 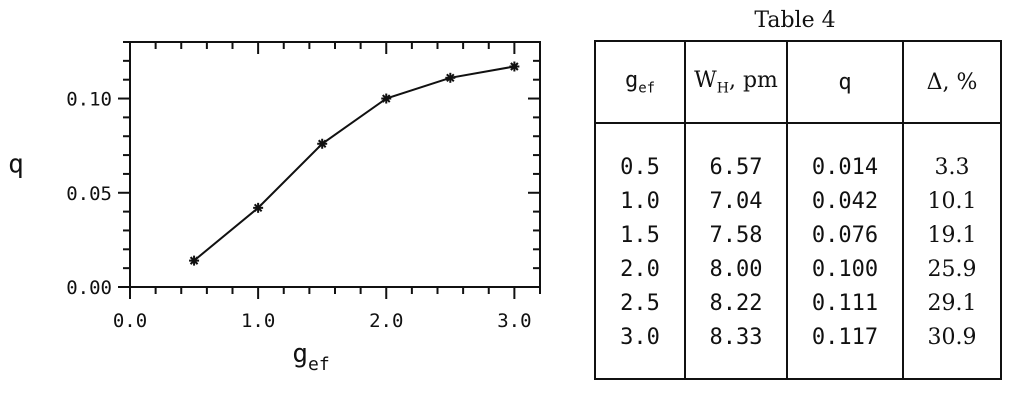 I want to click on table-row: 2.5 8.22 0.111 29.1, so click(x=798, y=303).